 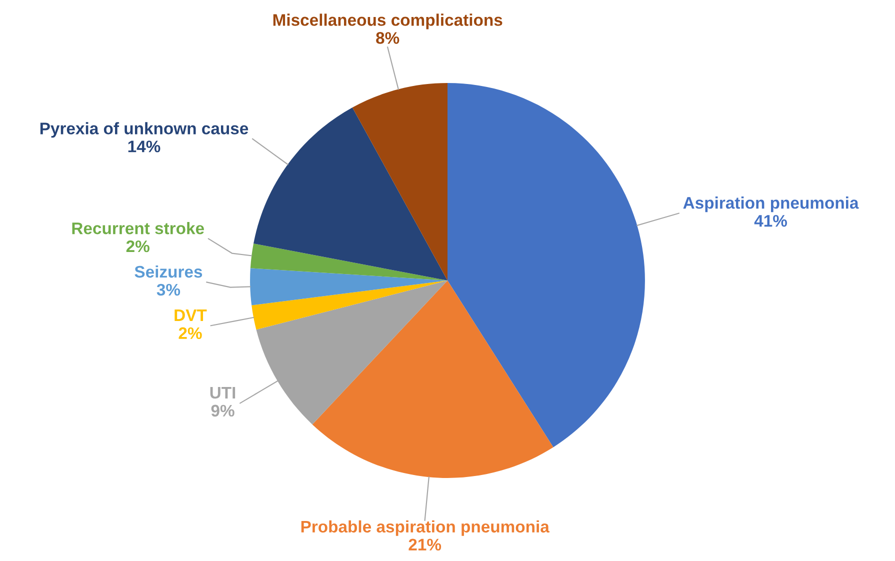 I want to click on slice-label: Miscellaneous complications, so click(x=387, y=22).